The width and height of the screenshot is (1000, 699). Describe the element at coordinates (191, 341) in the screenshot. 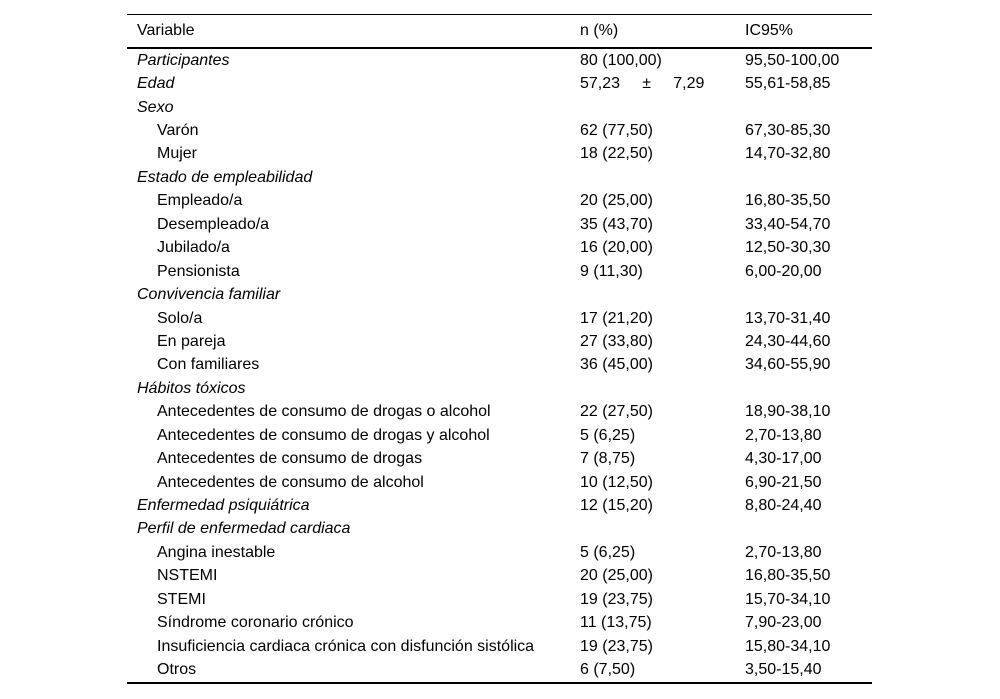

I see `variable-cell: En pareja` at that location.